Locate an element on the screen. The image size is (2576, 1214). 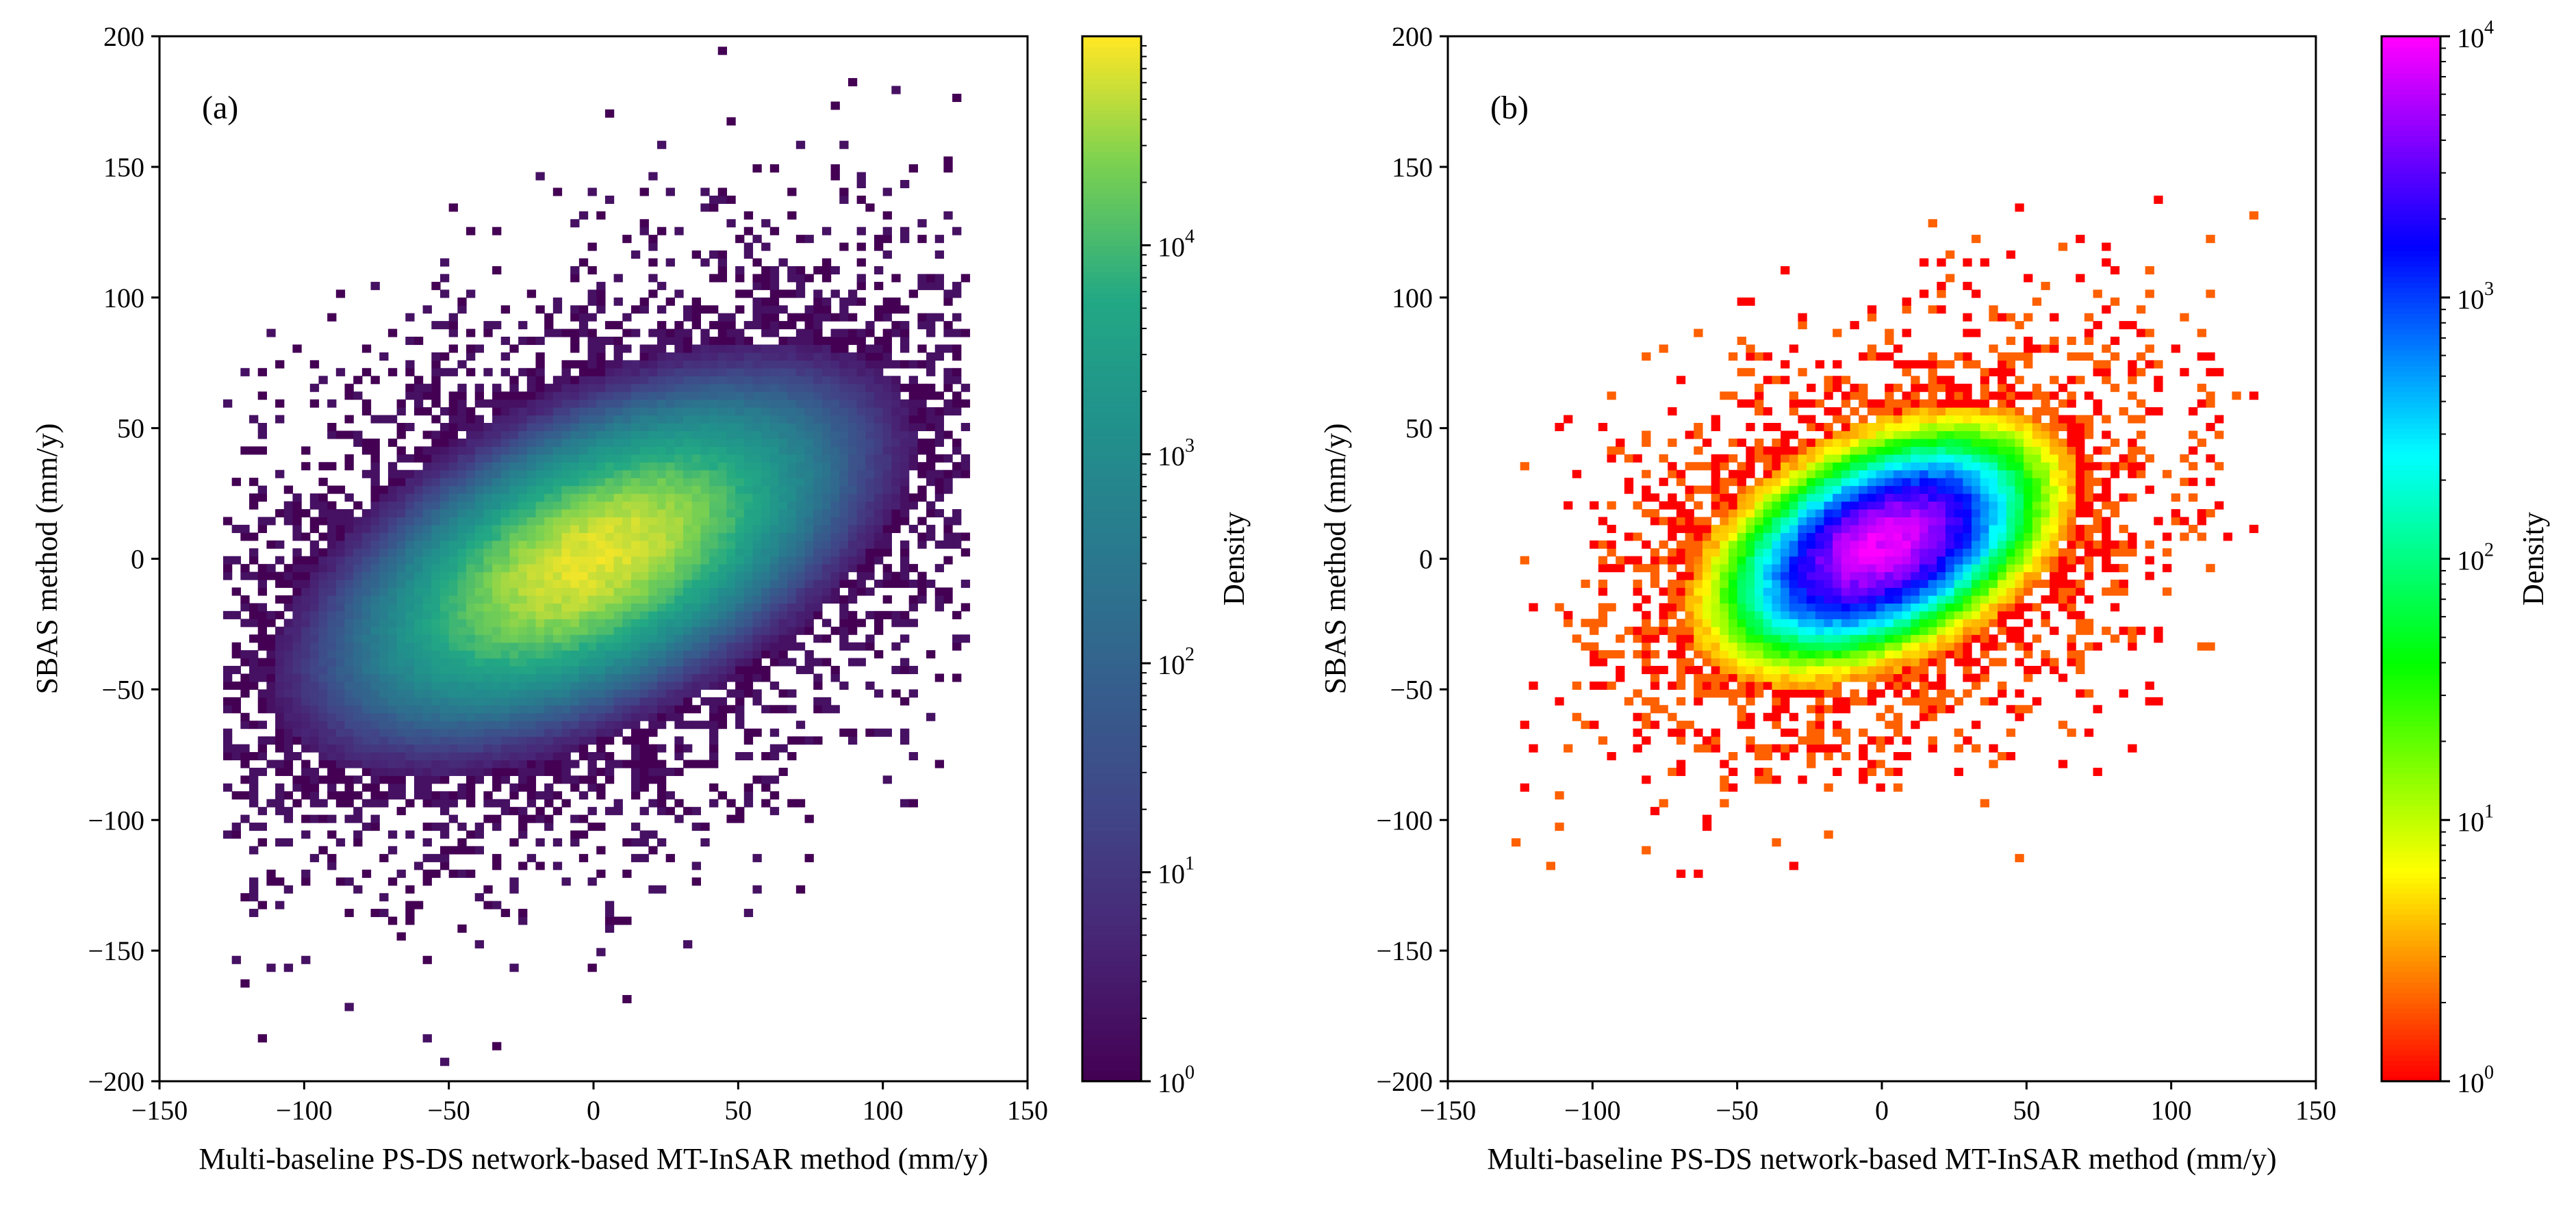
y-tick-label: −100 is located at coordinates (116, 821).